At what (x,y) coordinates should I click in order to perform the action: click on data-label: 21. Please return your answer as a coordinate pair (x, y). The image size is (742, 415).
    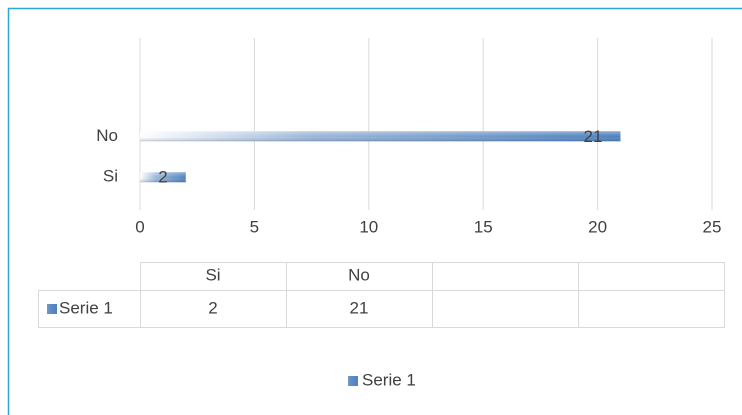
    Looking at the image, I should click on (593, 136).